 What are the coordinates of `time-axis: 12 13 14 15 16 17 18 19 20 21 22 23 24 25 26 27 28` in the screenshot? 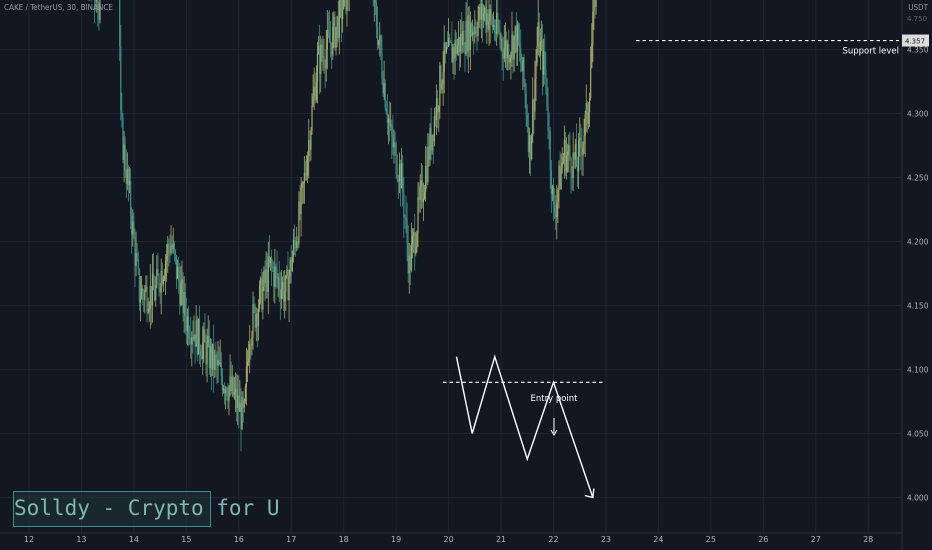 It's located at (448, 539).